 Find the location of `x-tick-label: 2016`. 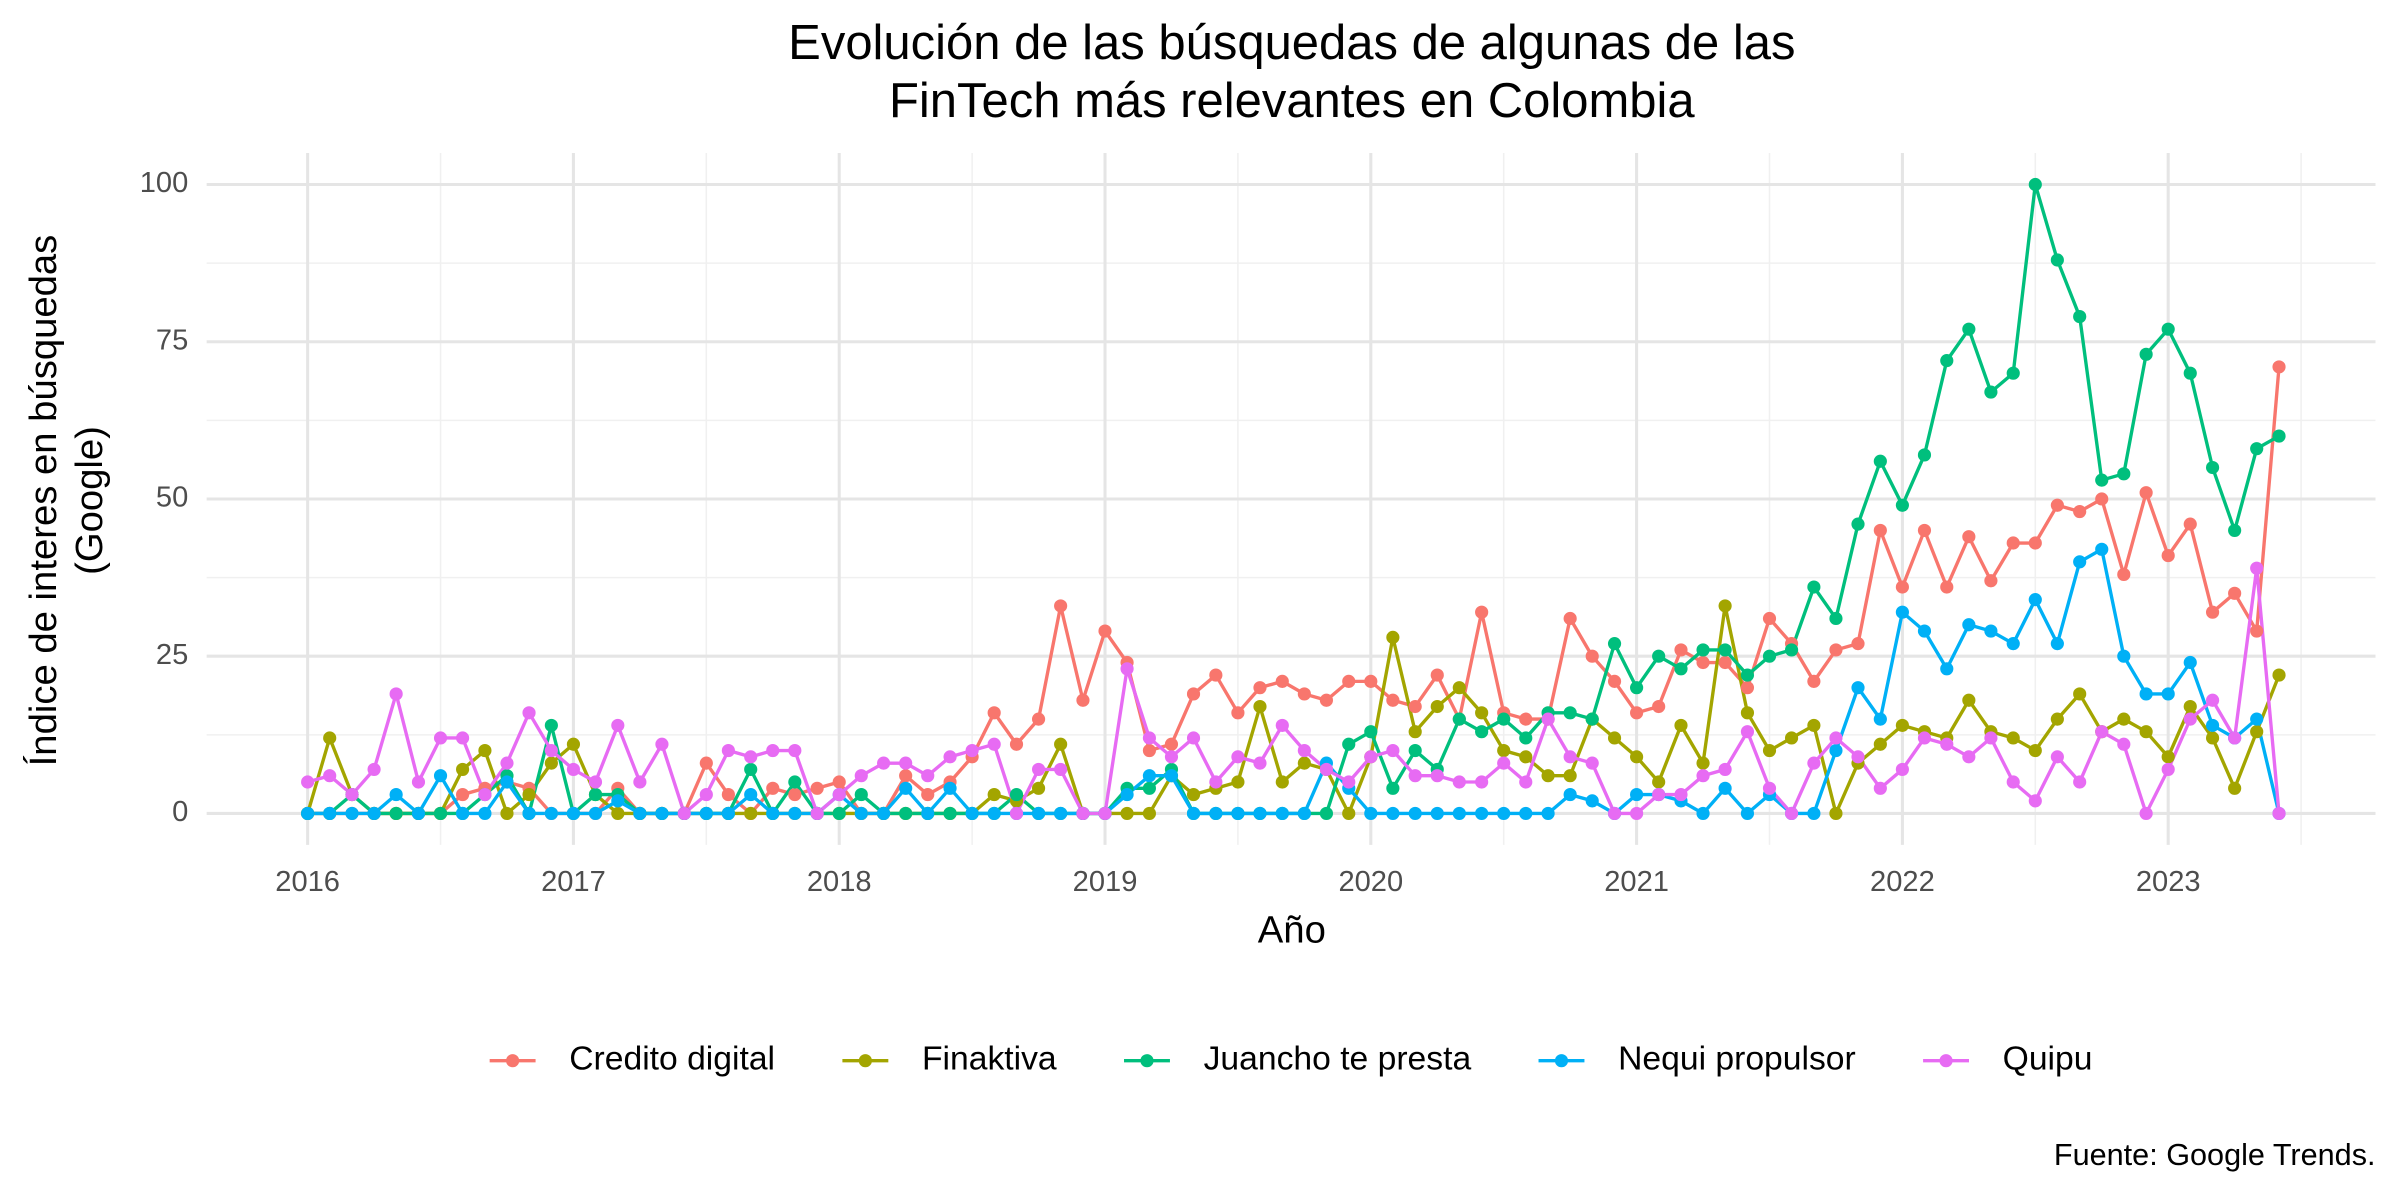

x-tick-label: 2016 is located at coordinates (307, 882).